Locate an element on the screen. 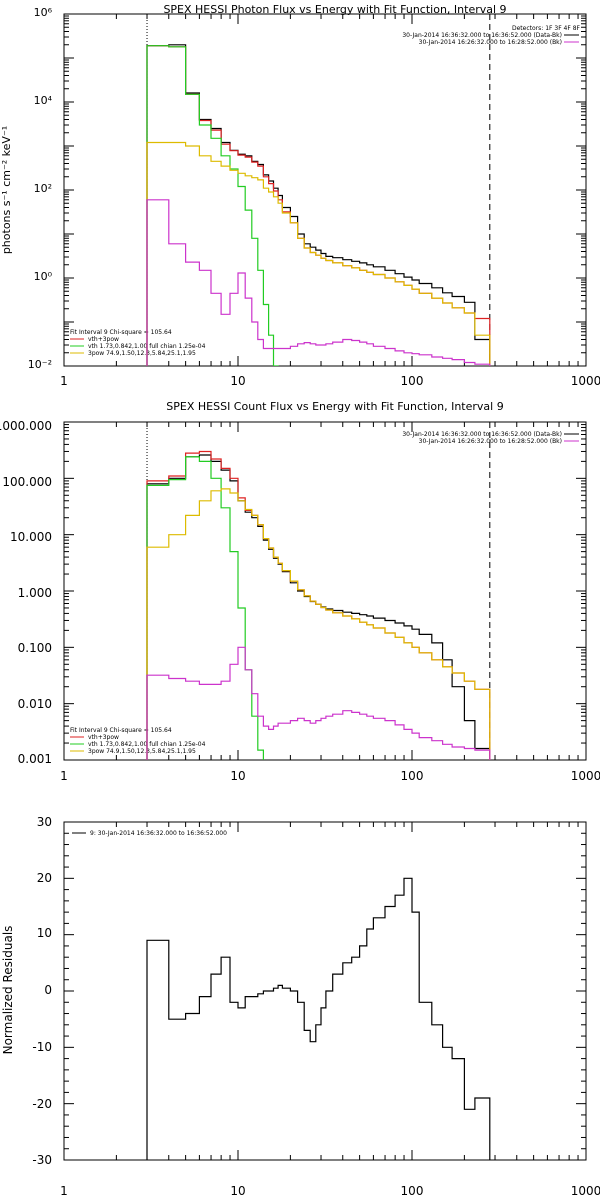  residuals-xtick-label: 10 is located at coordinates (237, 1191).